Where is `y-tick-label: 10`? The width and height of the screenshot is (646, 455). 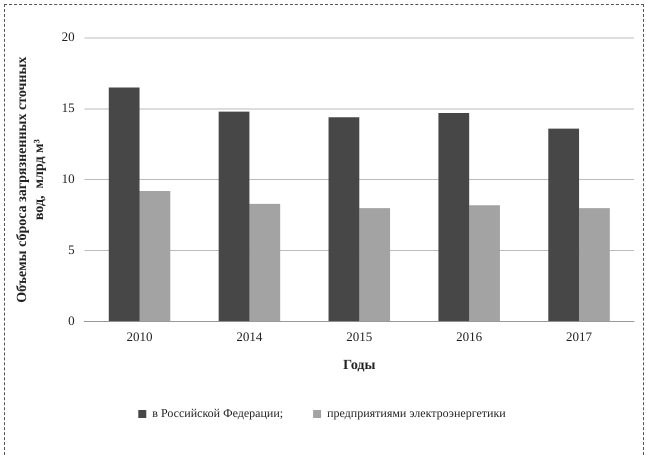
y-tick-label: 10 is located at coordinates (68, 178).